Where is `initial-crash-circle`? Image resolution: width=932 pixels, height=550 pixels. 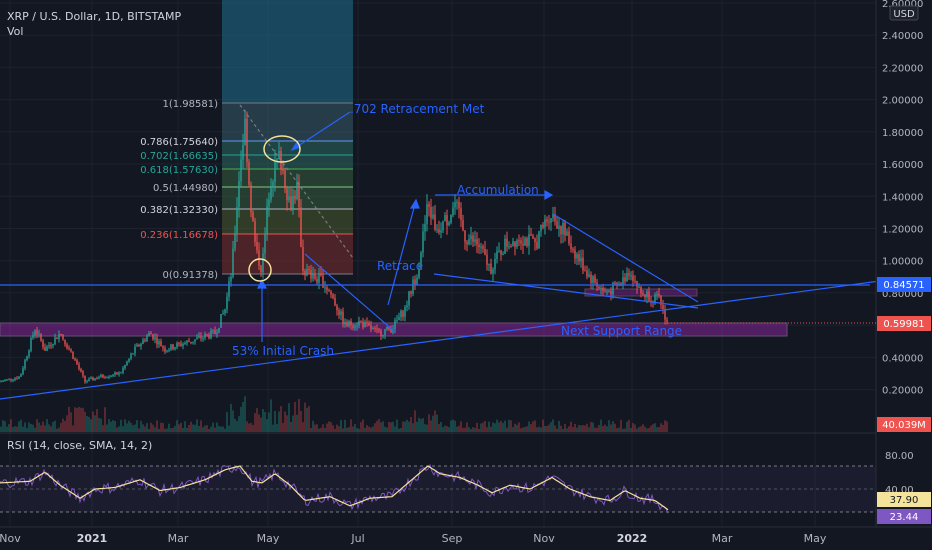
initial-crash-circle is located at coordinates (260, 270).